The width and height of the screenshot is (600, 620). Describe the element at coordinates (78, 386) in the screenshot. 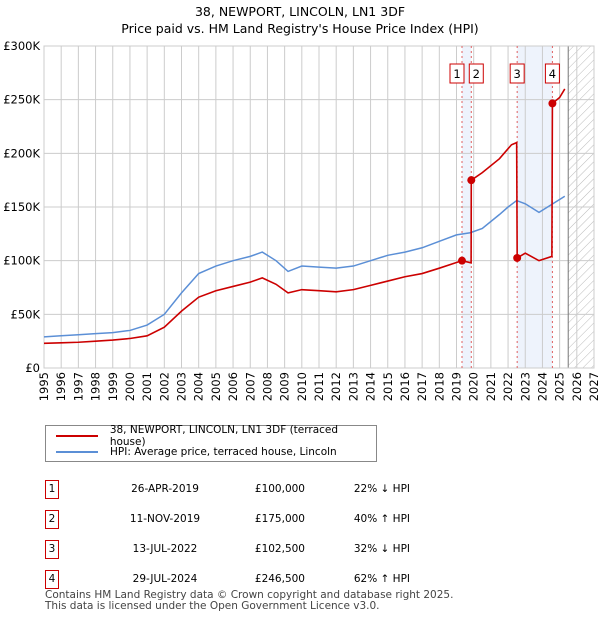

I see `x-tick-label: 1997` at that location.